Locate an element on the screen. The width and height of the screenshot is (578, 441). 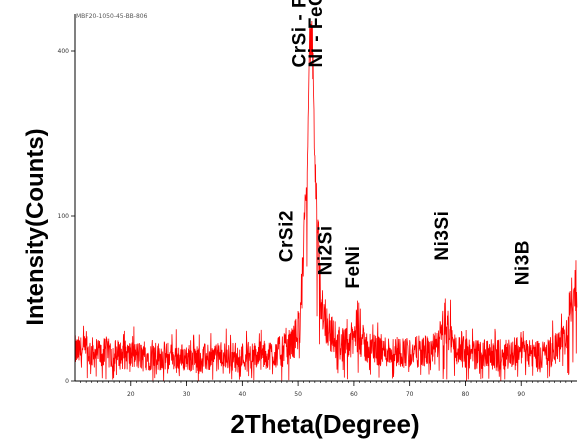
x-tick-label: 90 is located at coordinates (521, 394).